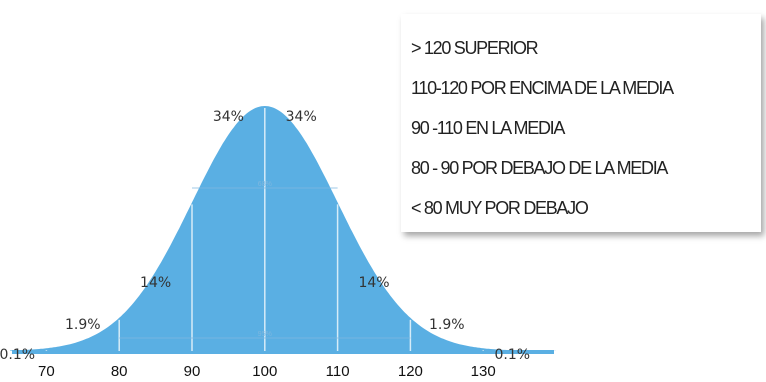 This screenshot has height=382, width=766. What do you see at coordinates (283, 352) in the screenshot?
I see `baseline-bar` at bounding box center [283, 352].